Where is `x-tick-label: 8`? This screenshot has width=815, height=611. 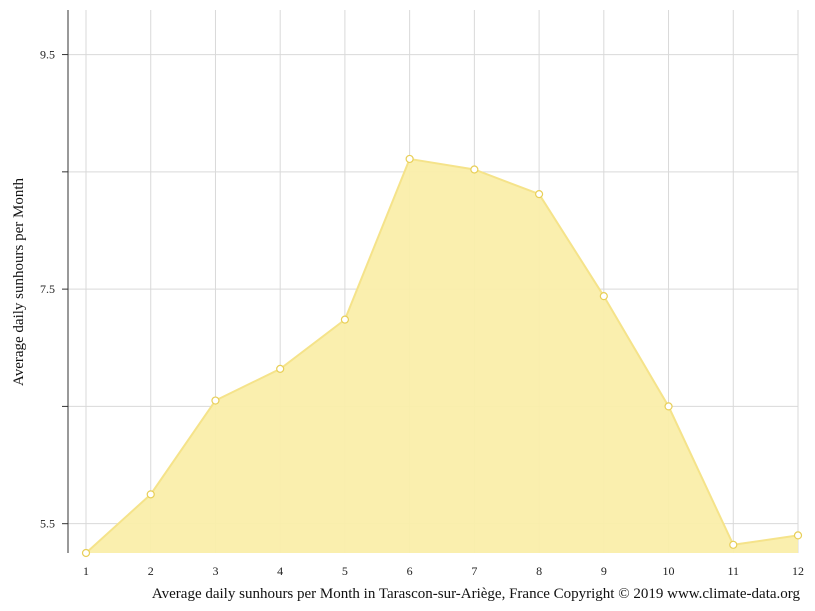
x-tick-label: 8 is located at coordinates (539, 571).